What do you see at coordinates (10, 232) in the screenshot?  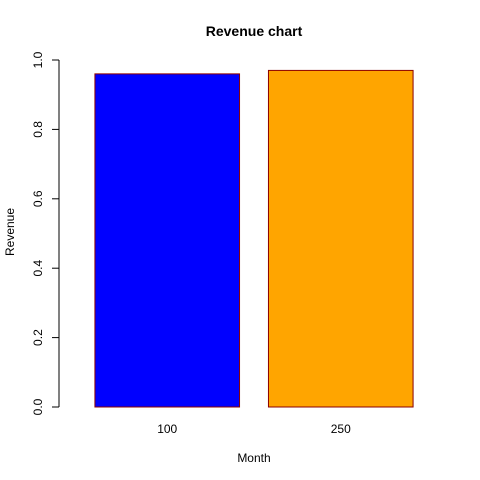 I see `y-axis-label: Revenue` at bounding box center [10, 232].